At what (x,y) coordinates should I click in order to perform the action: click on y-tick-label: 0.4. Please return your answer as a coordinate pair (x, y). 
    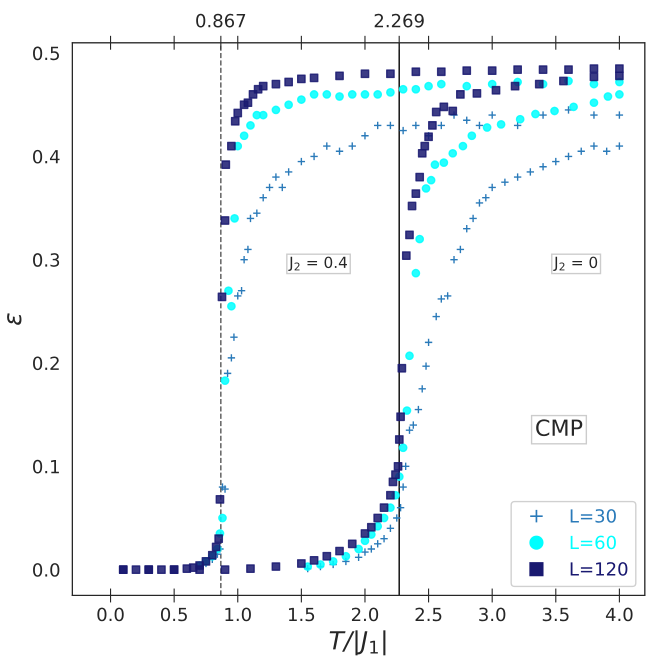
    Looking at the image, I should click on (46, 157).